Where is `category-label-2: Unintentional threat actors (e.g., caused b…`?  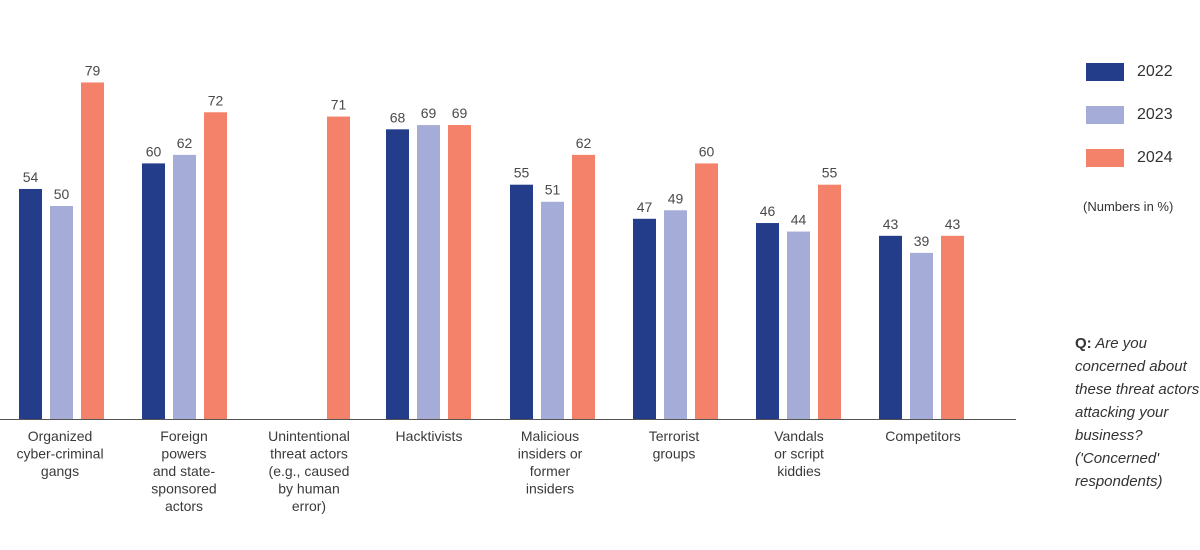
category-label-2: Unintentional threat actors (e.g., caused b… is located at coordinates (309, 471).